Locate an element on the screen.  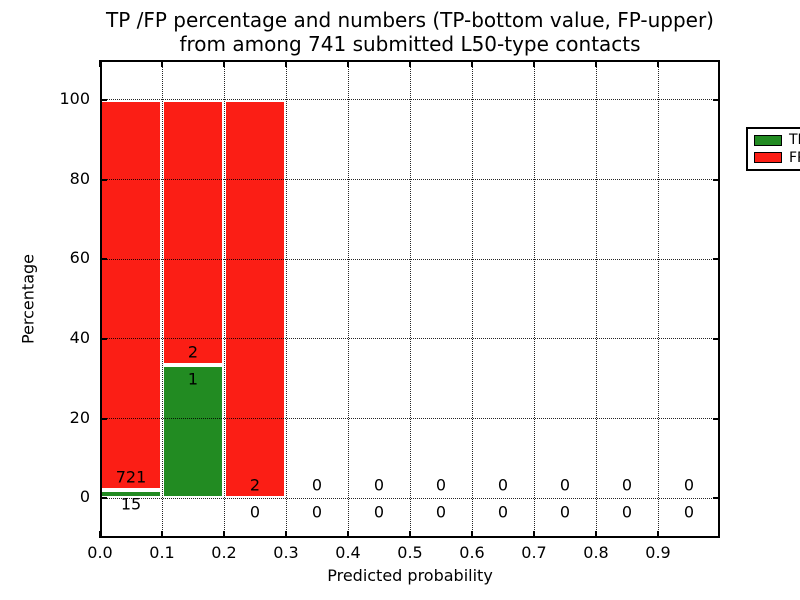
y-axis-label: Percentage is located at coordinates (28, 299).